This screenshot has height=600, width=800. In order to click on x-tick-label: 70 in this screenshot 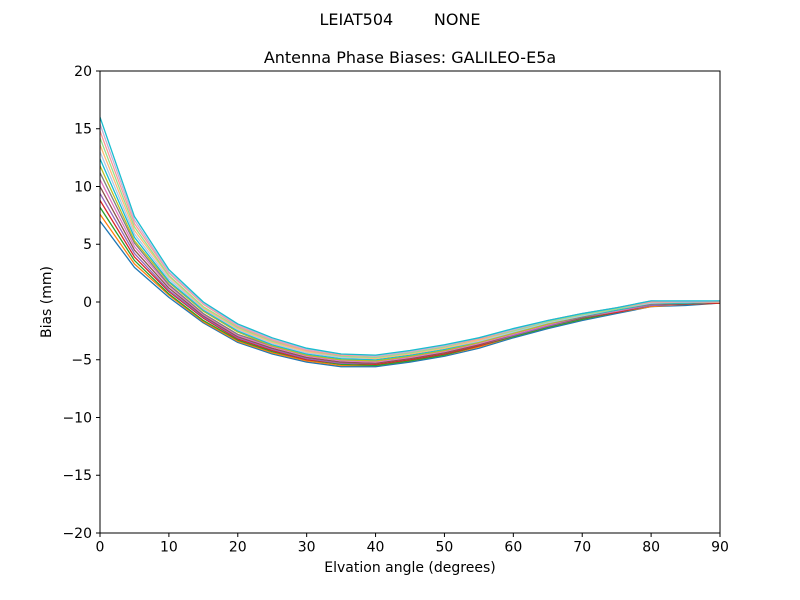, I will do `click(582, 548)`.